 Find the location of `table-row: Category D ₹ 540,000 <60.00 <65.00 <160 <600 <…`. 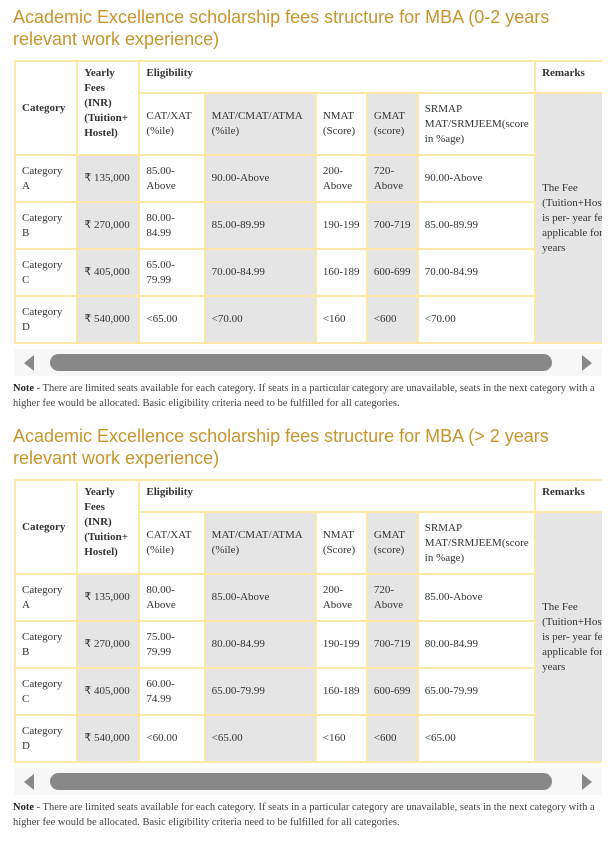

table-row: Category D ₹ 540,000 <60.00 <65.00 <160 <600 <… is located at coordinates (308, 738).